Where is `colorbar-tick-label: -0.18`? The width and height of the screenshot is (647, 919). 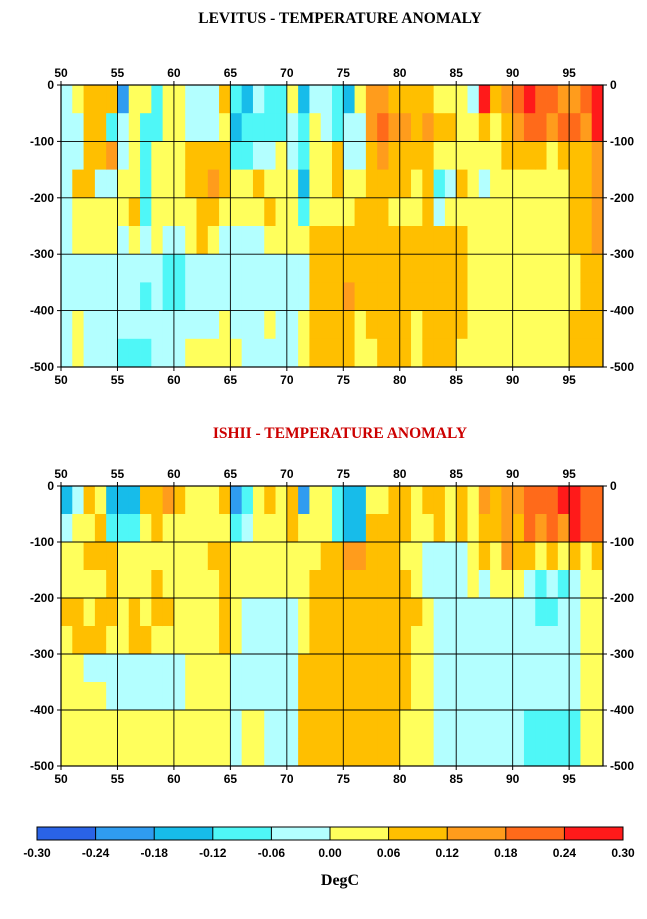
colorbar-tick-label: -0.18 is located at coordinates (155, 853).